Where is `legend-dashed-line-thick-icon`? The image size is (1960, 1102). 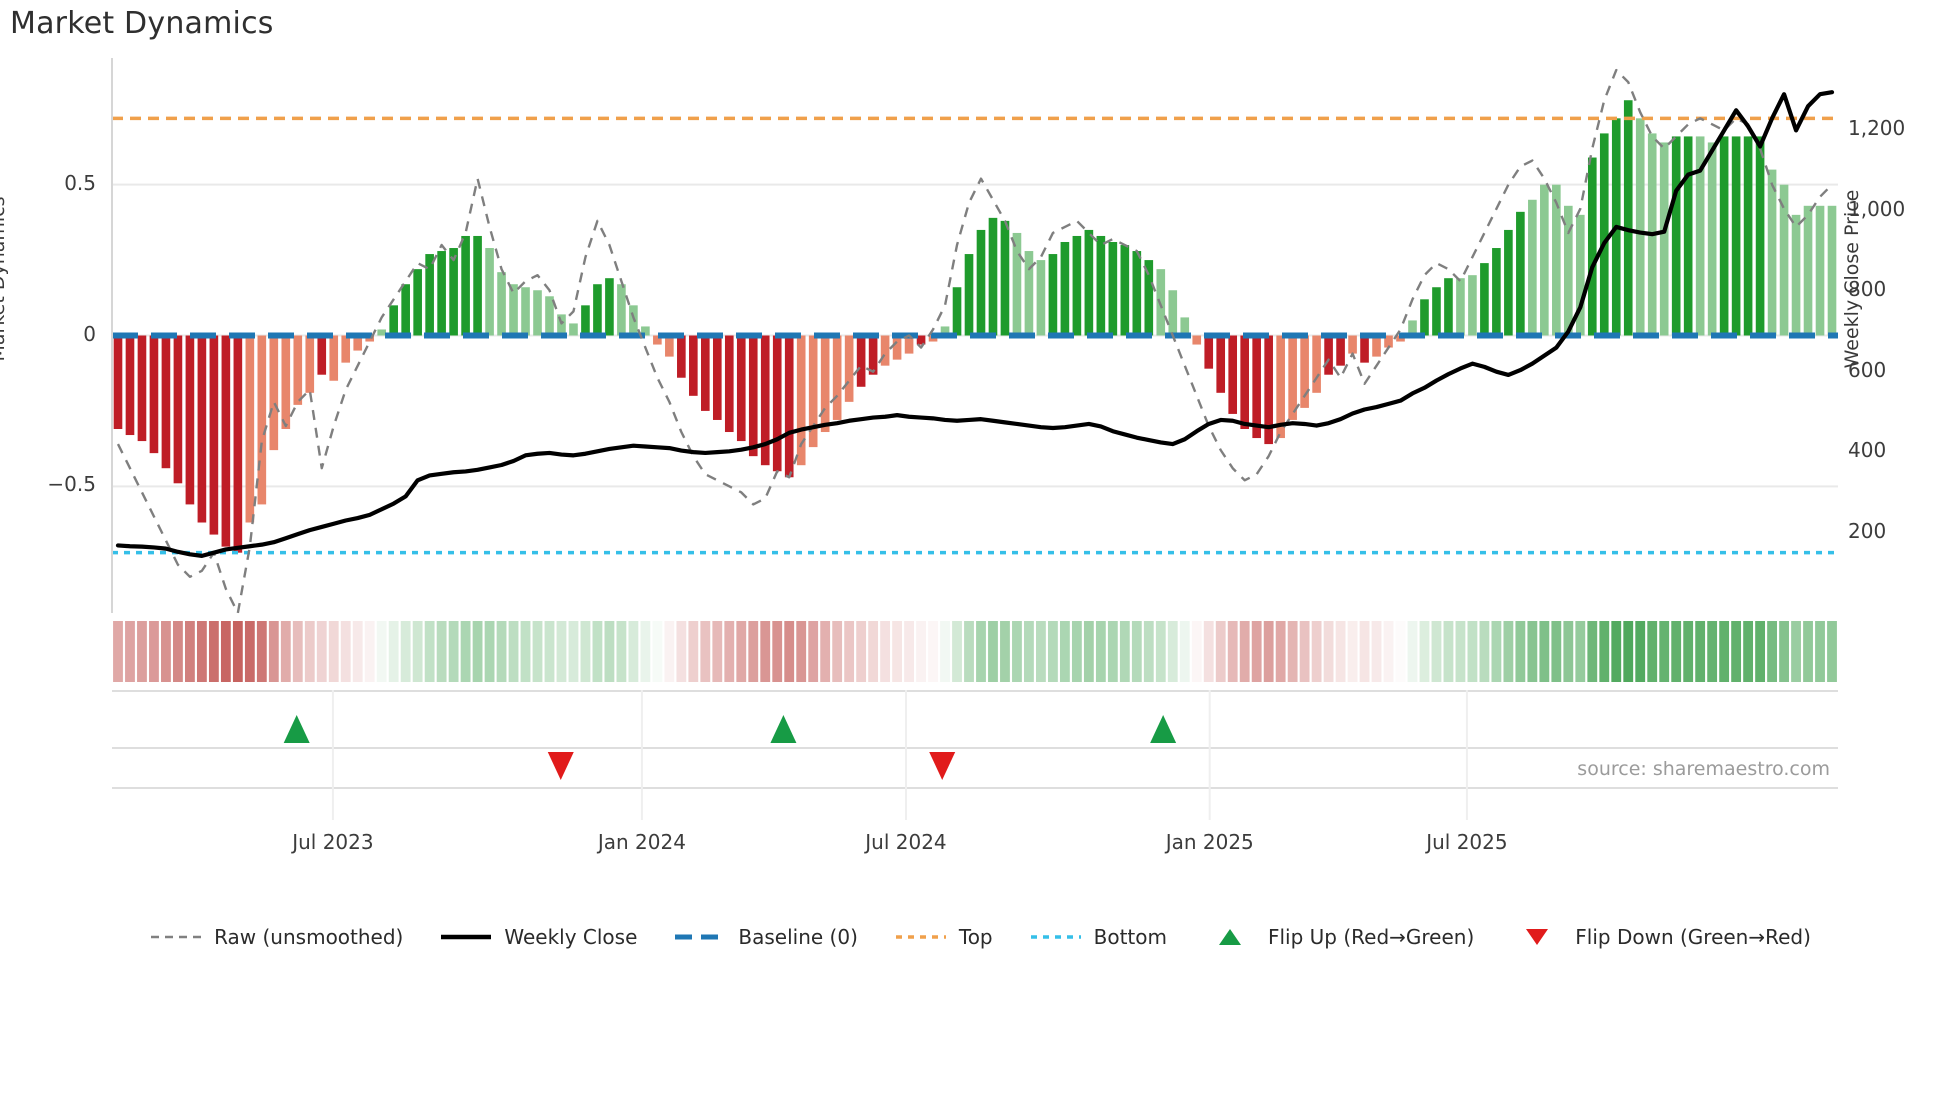
legend-dashed-line-thick-icon is located at coordinates (700, 937).